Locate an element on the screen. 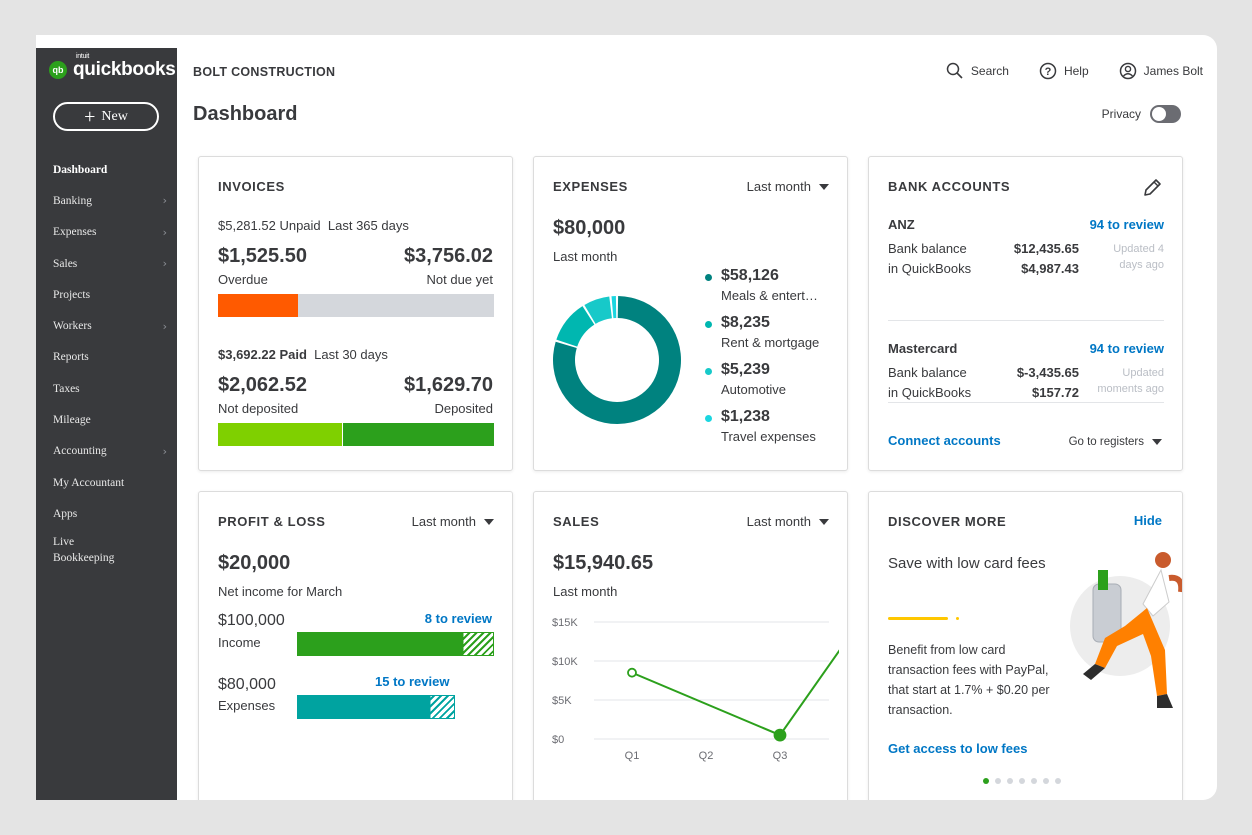 Image resolution: width=1252 pixels, height=835 pixels. sidebar-item-live-bookkeeping: Live Bookkeeping is located at coordinates (106, 550).